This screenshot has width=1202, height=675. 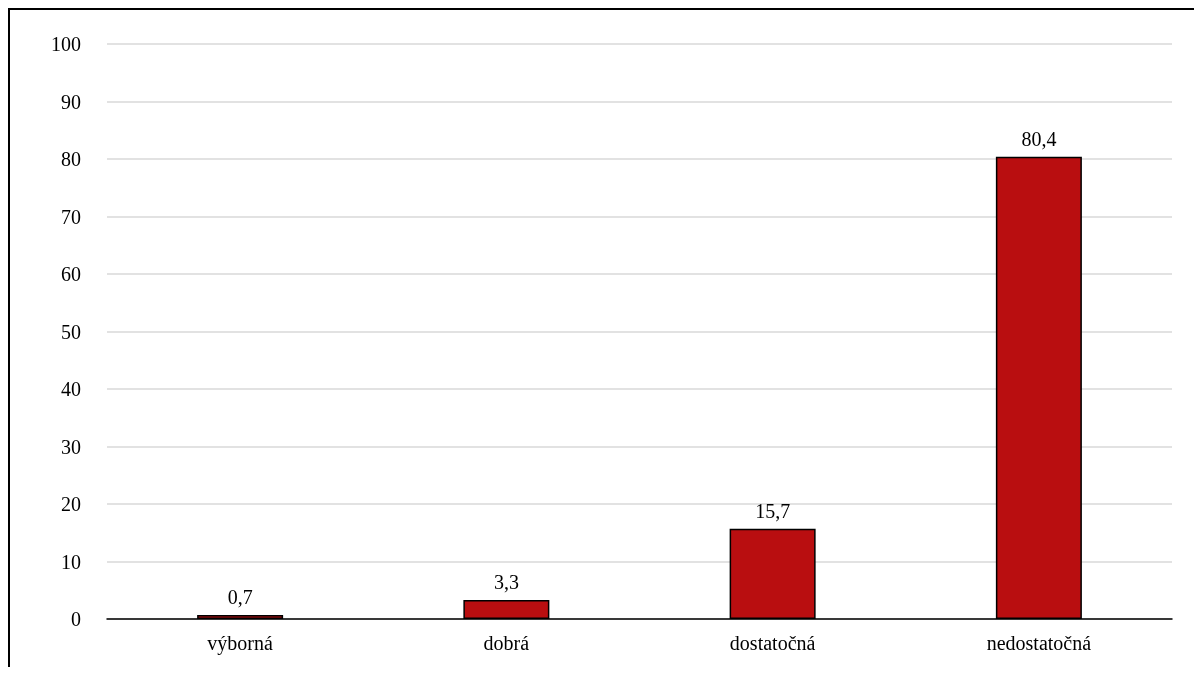 I want to click on y-tick-label: 30, so click(x=71, y=446).